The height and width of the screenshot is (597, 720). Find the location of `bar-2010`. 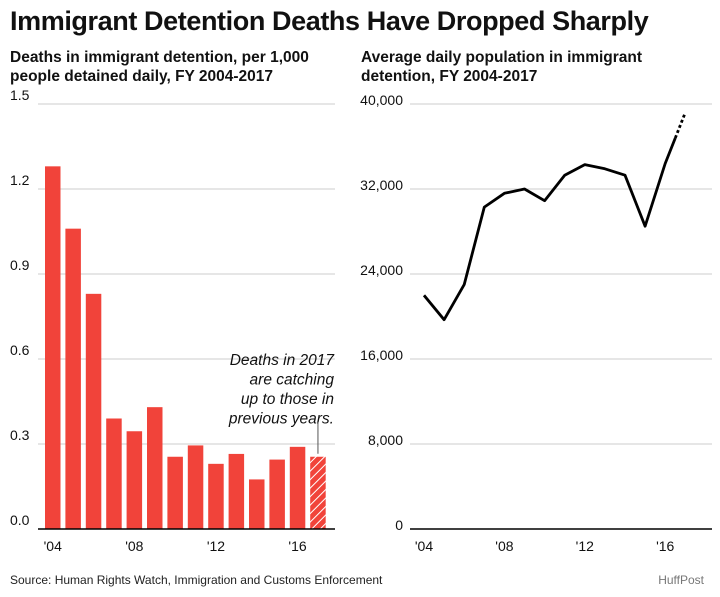

bar-2010 is located at coordinates (175, 492).